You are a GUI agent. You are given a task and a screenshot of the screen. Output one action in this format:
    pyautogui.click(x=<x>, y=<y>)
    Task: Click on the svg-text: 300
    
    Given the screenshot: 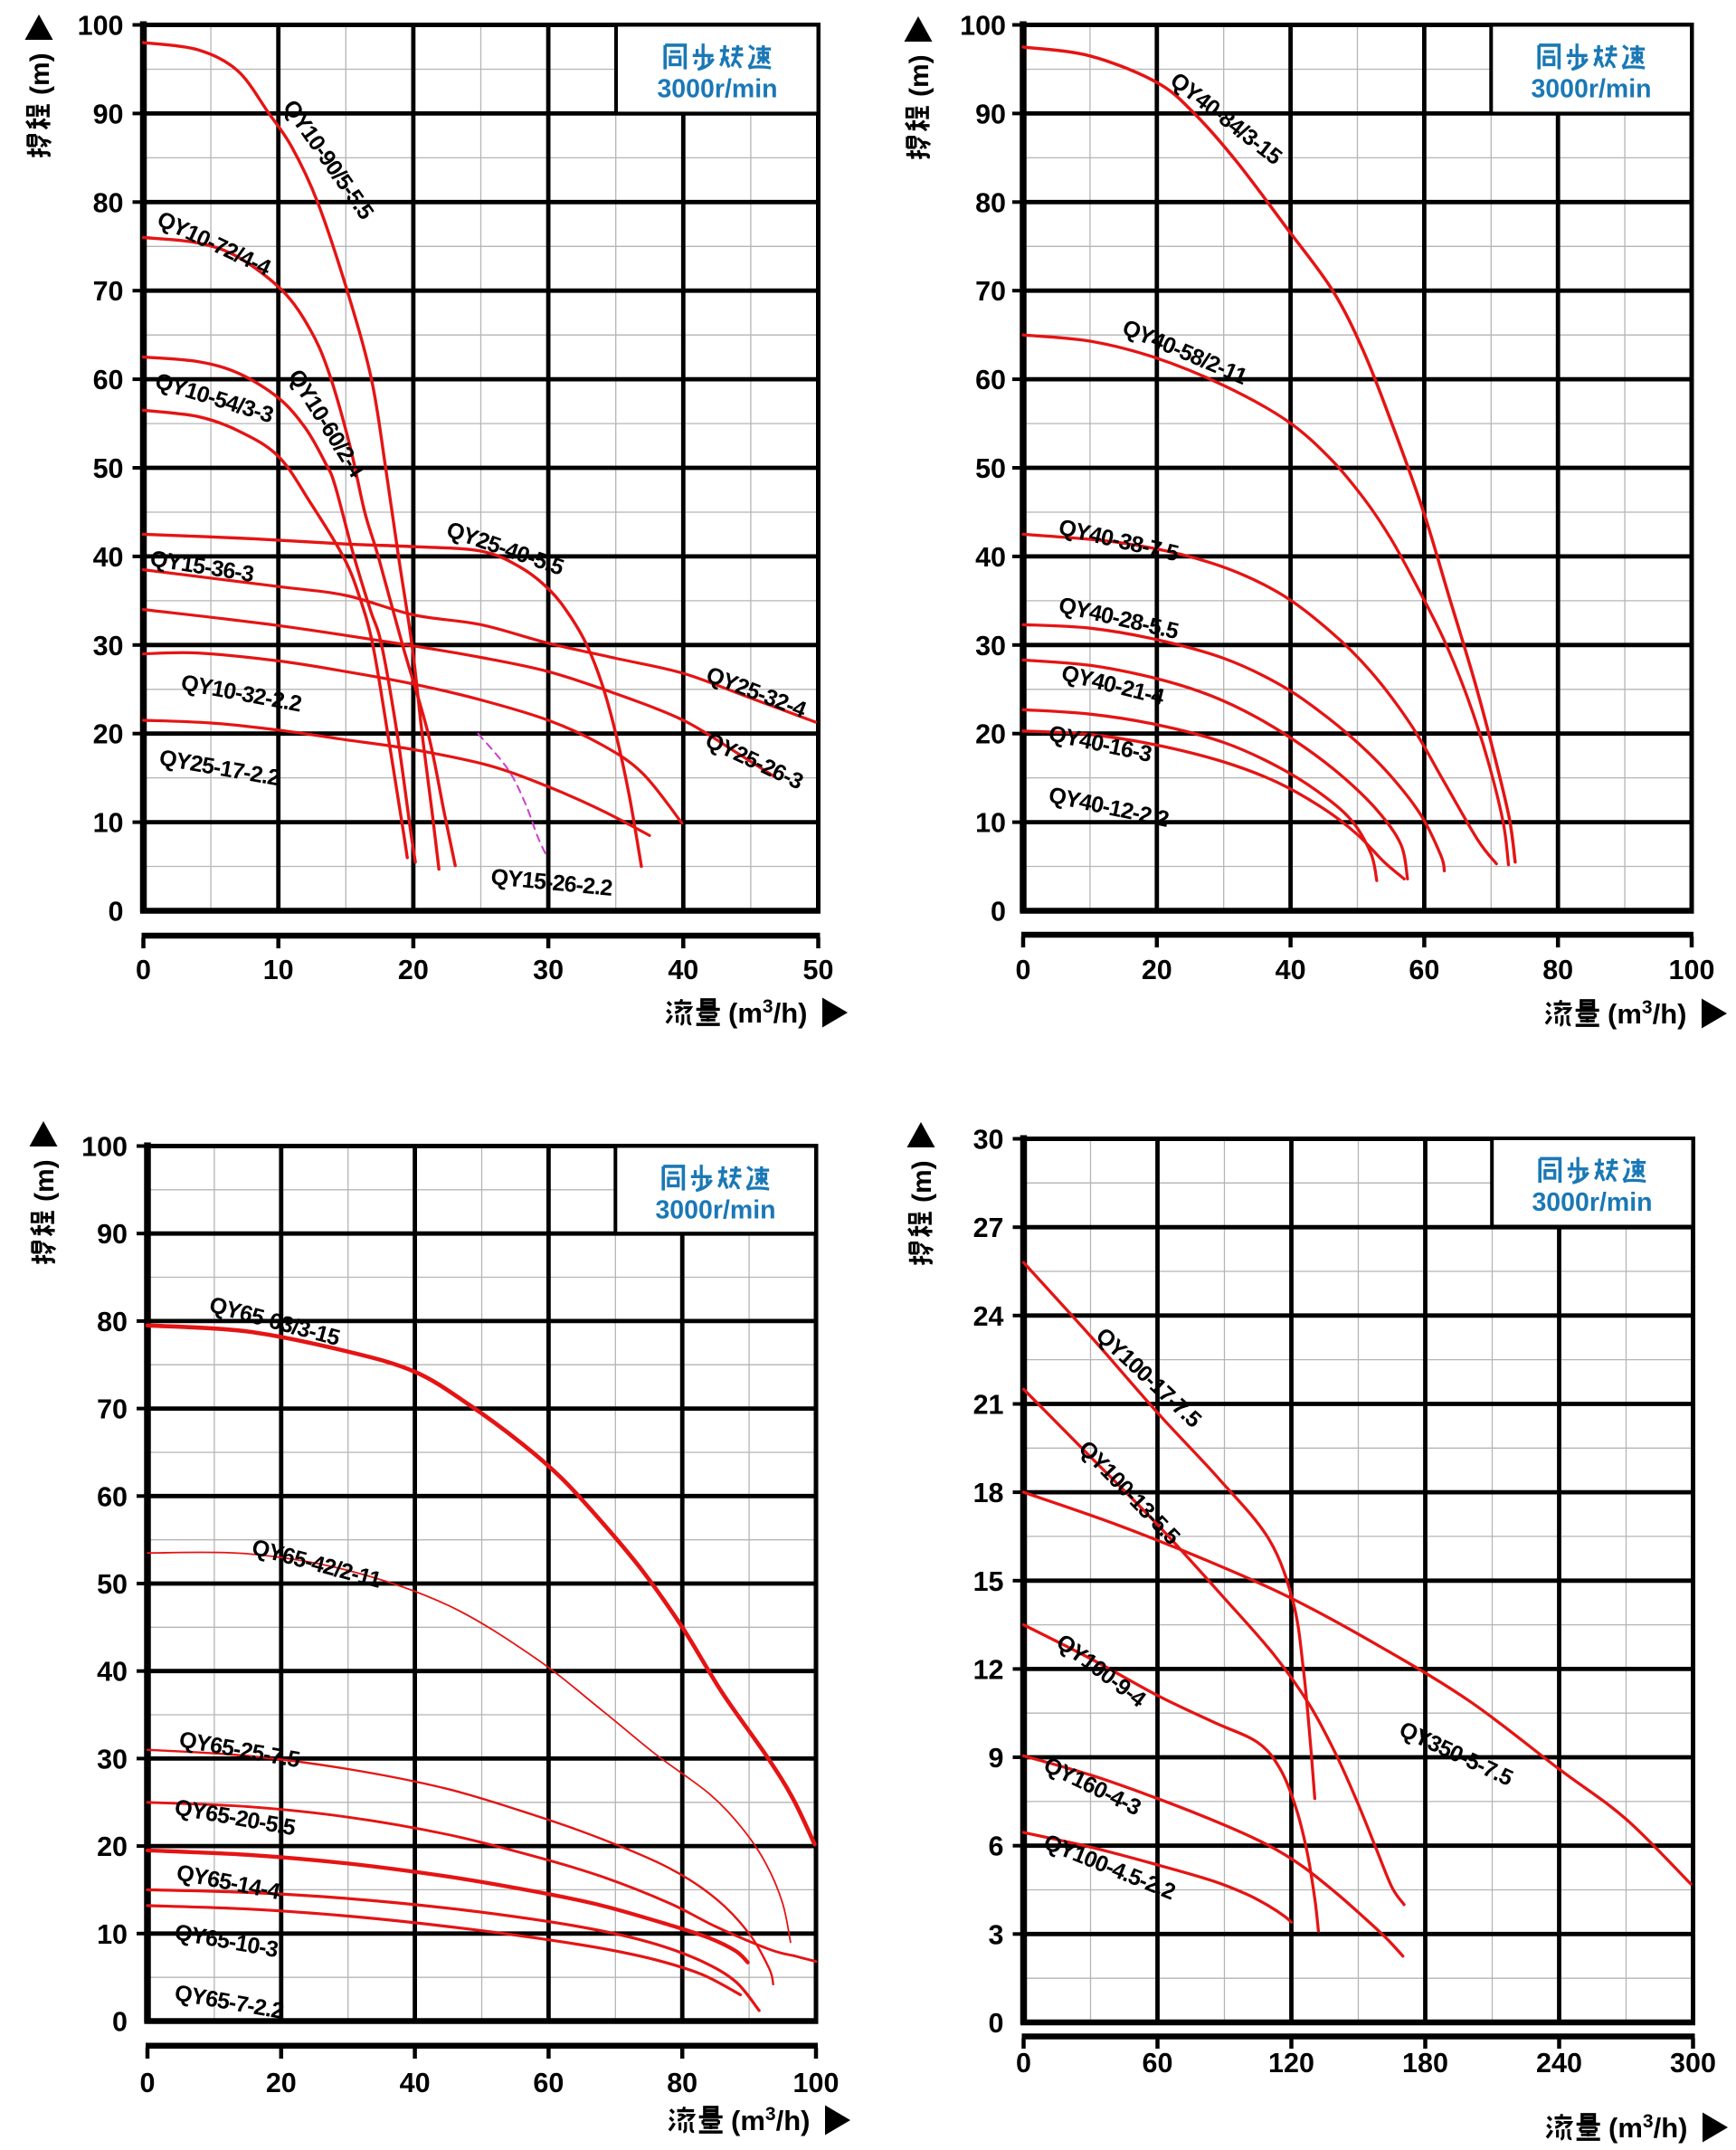 What is the action you would take?
    pyautogui.click(x=1693, y=2063)
    